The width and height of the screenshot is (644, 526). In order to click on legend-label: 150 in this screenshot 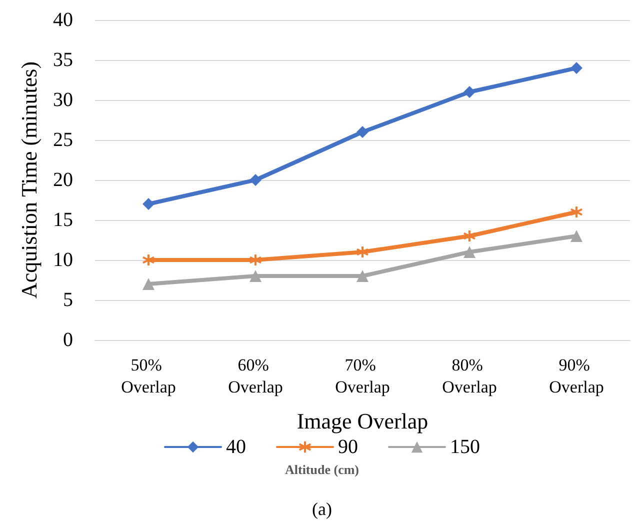, I will do `click(465, 447)`.